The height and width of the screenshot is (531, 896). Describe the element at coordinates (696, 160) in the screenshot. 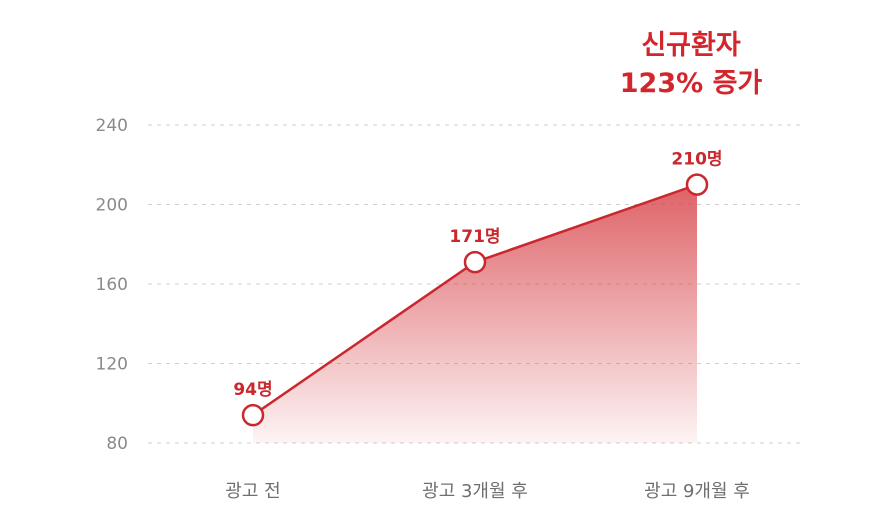

I see `data-label: 210명` at that location.